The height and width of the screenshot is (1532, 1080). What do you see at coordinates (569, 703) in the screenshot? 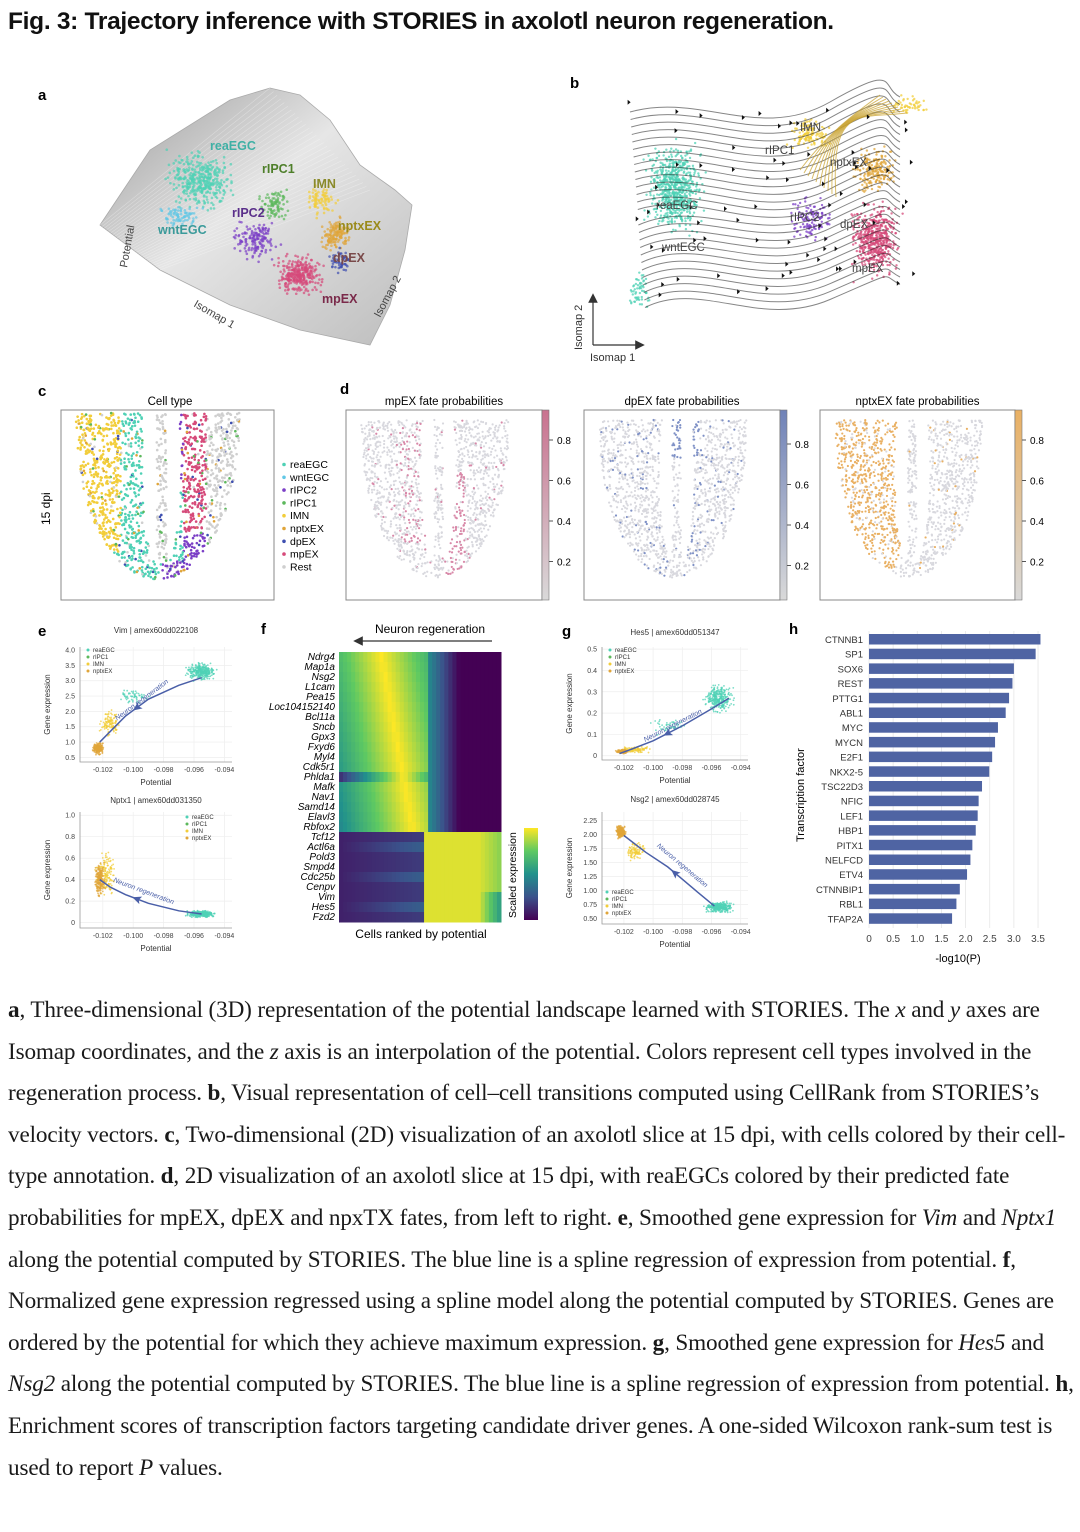
I see `y-label: Gene expression` at bounding box center [569, 703].